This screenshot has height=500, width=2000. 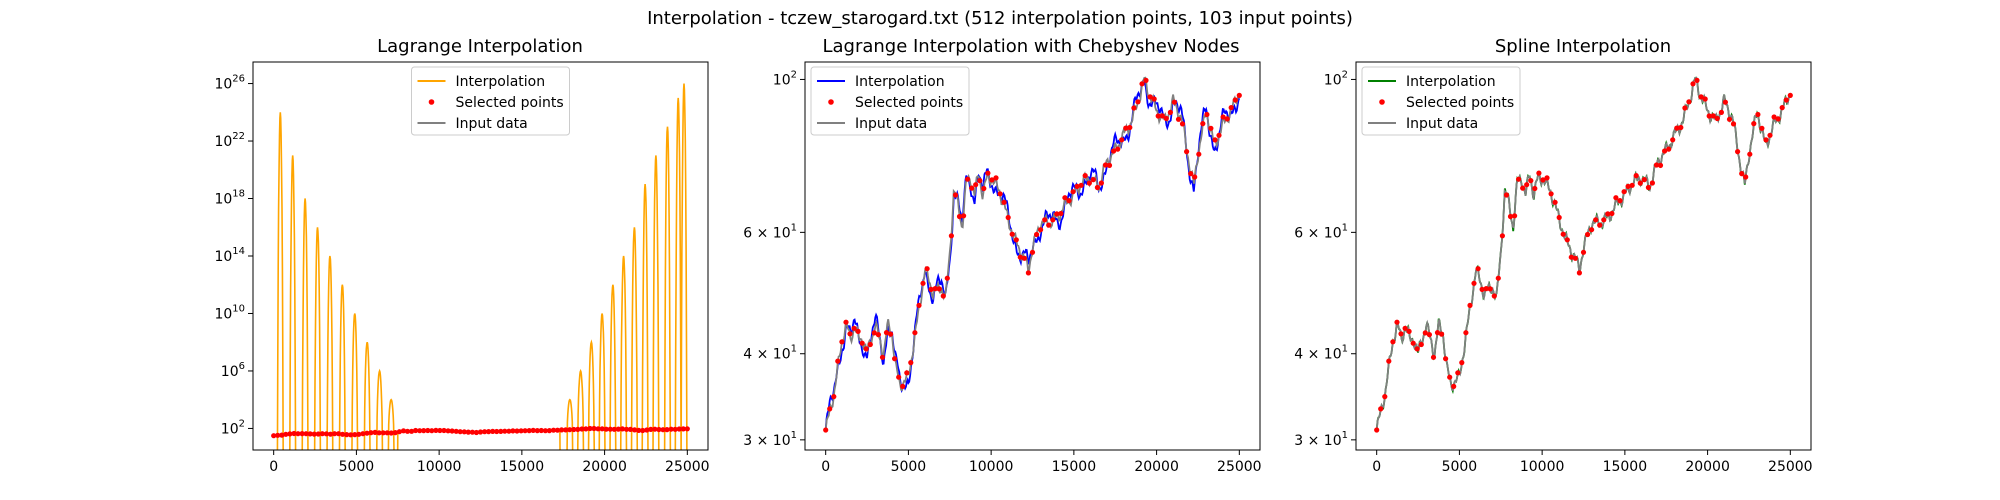 I want to click on y-tick-label: 6 × 101​, so click(x=770, y=231).